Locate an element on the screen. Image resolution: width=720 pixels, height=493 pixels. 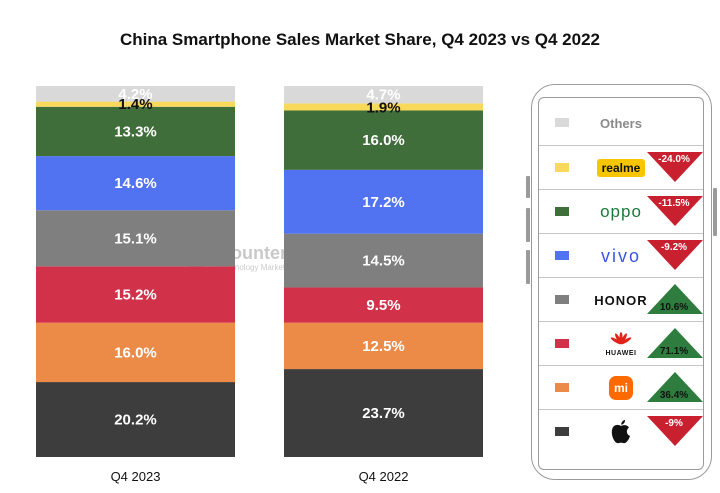
change-indicator: -24.0% is located at coordinates (676, 168).